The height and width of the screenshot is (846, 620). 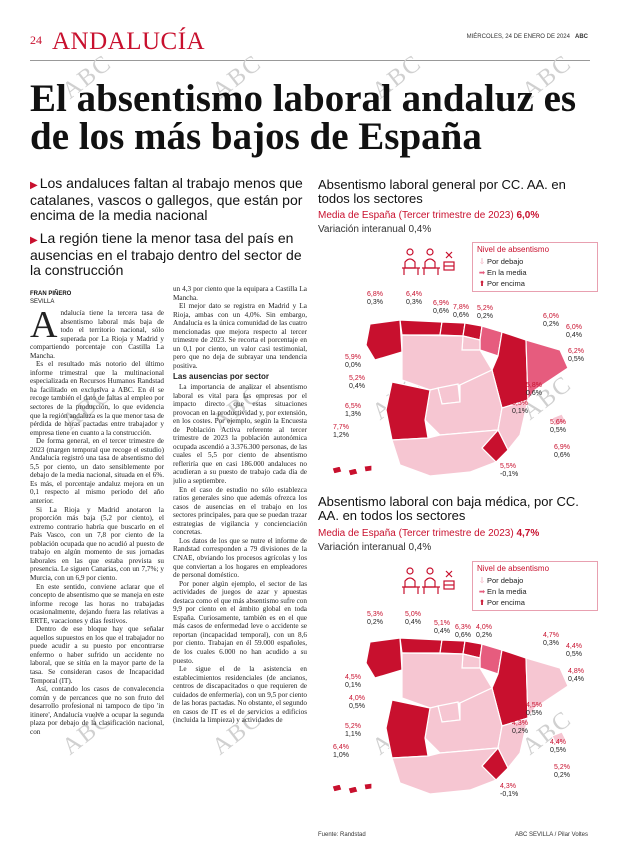 I want to click on region-comunidad-valenciana, so click(x=513, y=743).